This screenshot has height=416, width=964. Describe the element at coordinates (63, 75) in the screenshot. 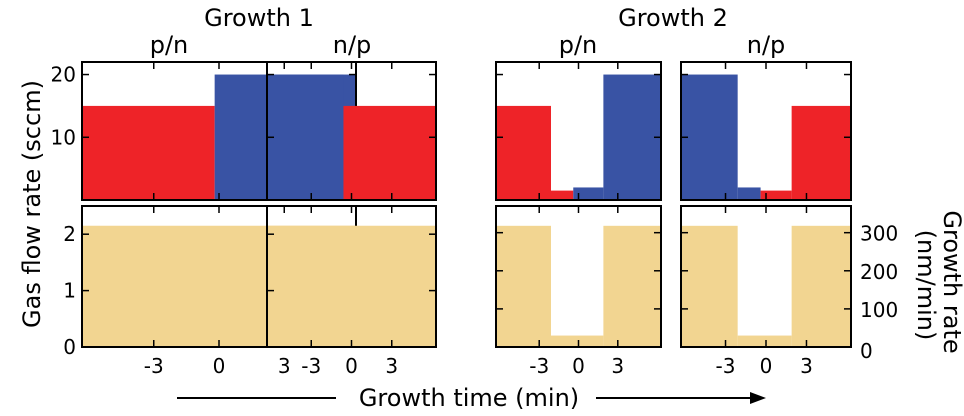

I see `y-tick-label: 20` at that location.